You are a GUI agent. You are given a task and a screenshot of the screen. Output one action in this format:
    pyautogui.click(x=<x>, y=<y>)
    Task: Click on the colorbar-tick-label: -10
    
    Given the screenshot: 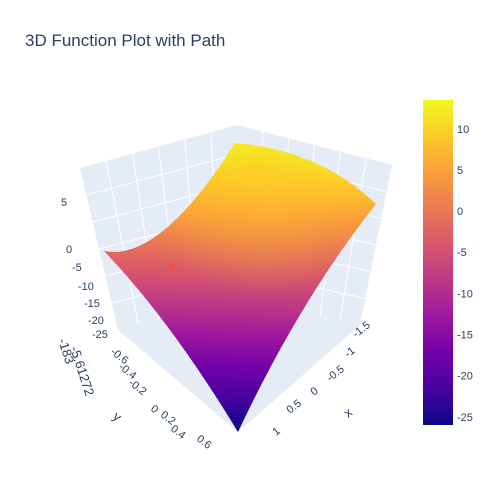 What is the action you would take?
    pyautogui.click(x=465, y=294)
    